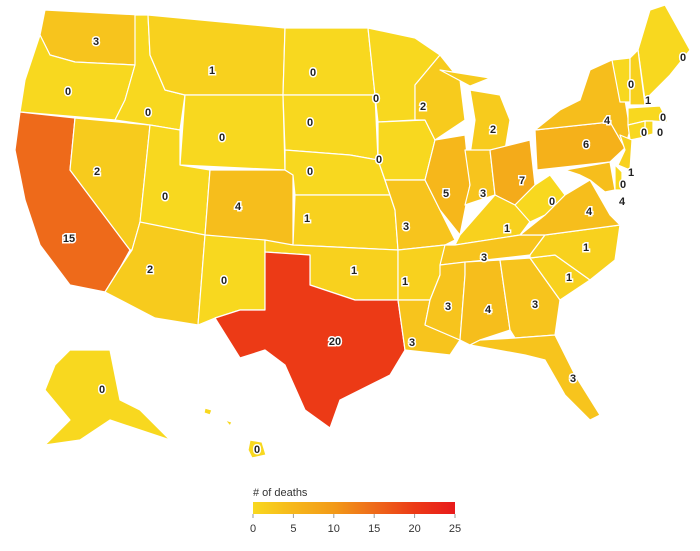  What do you see at coordinates (280, 493) in the screenshot?
I see `legend-title: # of deaths` at bounding box center [280, 493].